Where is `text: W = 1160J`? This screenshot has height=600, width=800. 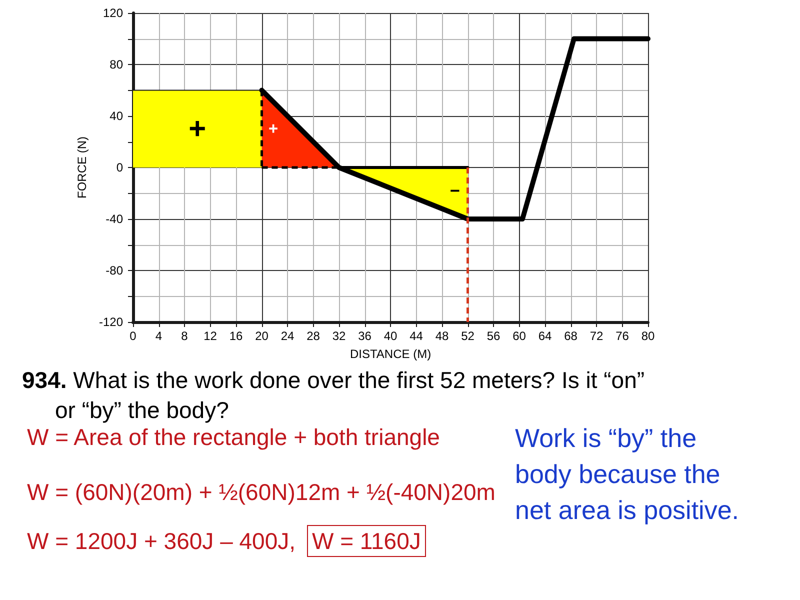
text: W = 1160J is located at coordinates (366, 541).